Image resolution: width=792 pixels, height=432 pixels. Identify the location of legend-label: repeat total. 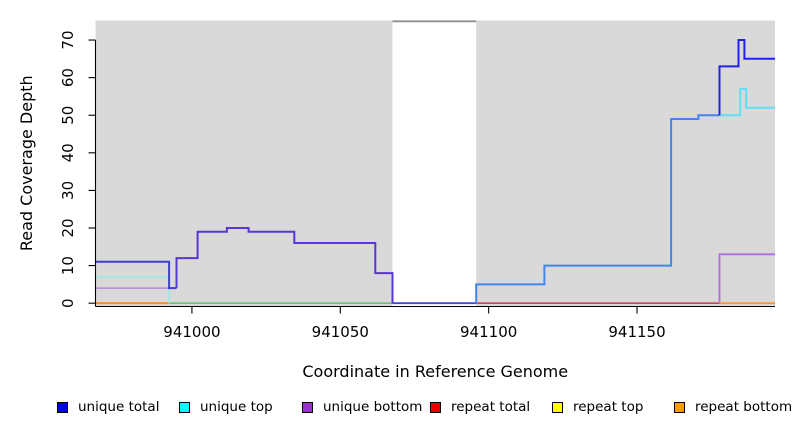
(491, 407).